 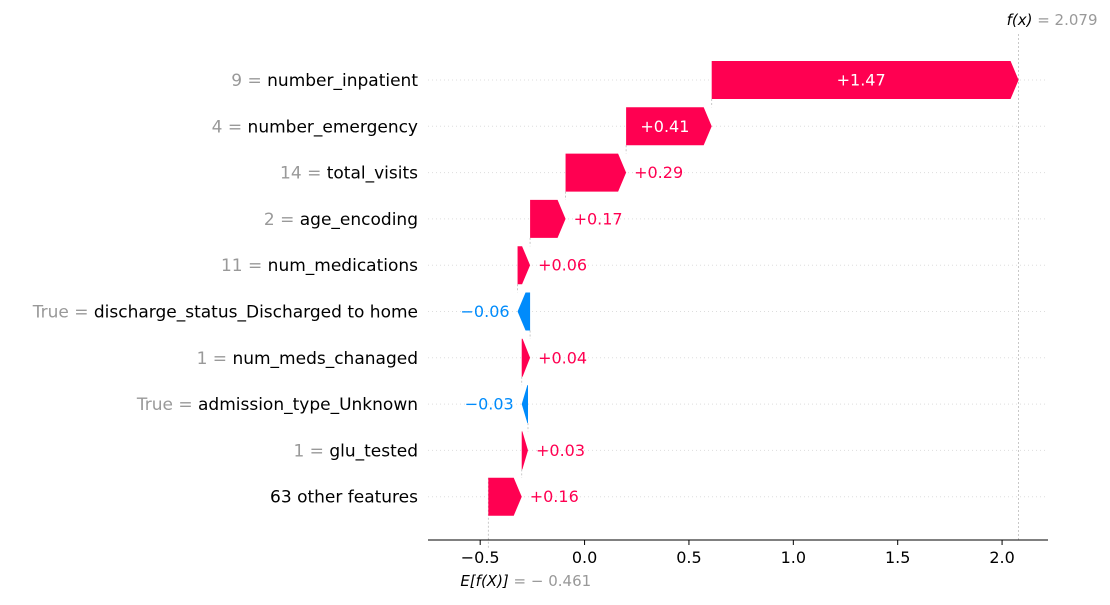 I want to click on feature-name: admission_type_Unknown, so click(x=308, y=405).